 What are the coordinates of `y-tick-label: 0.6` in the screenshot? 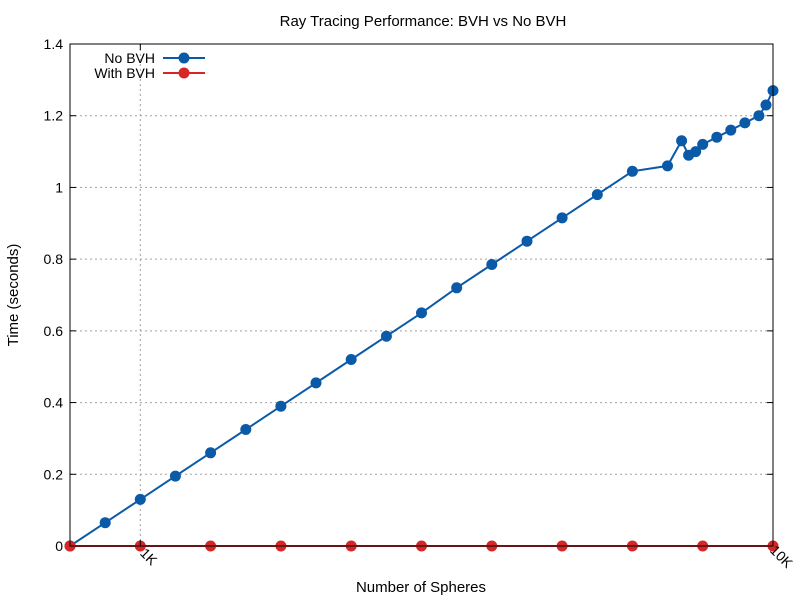 It's located at (54, 331).